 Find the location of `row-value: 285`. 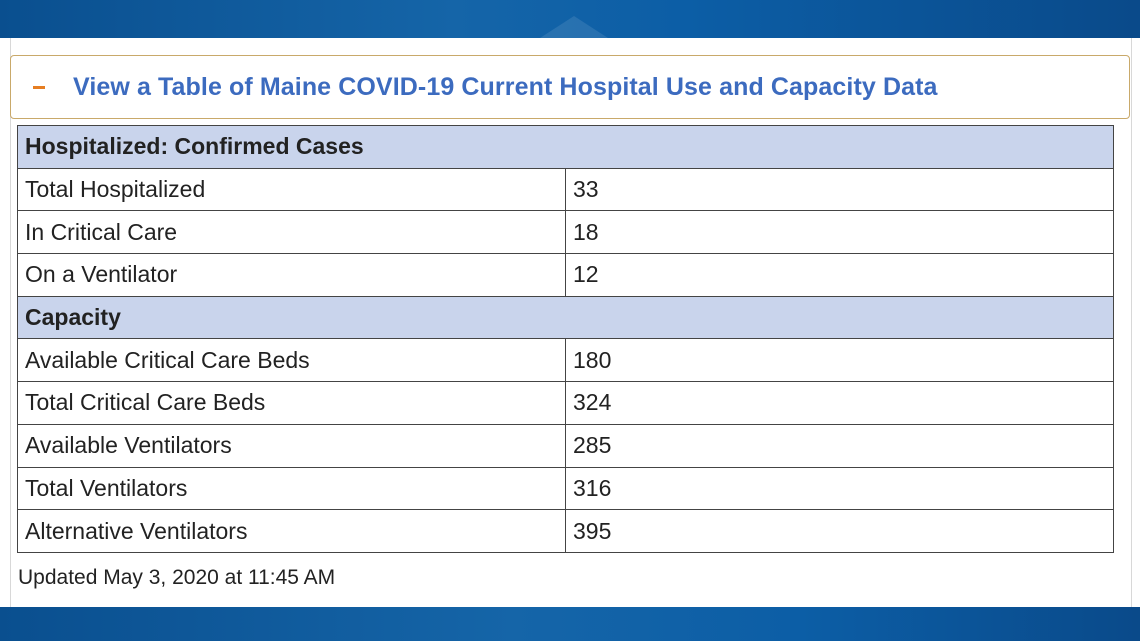

row-value: 285 is located at coordinates (839, 445).